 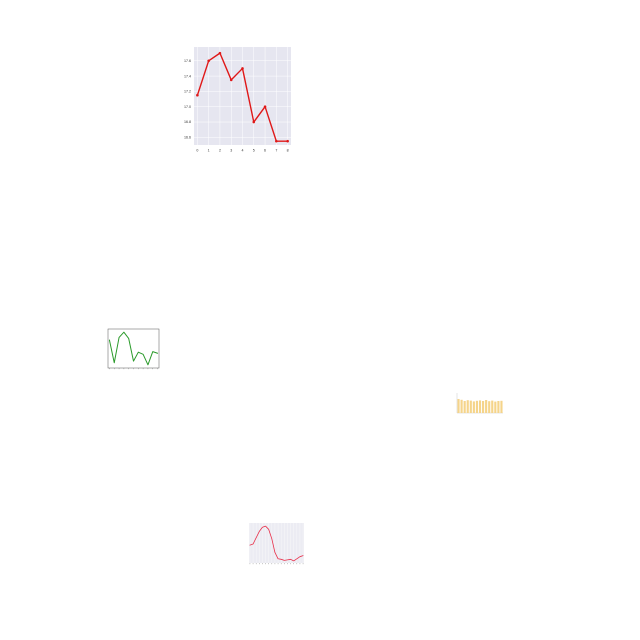 I want to click on chart-bars-svg, so click(x=479, y=403).